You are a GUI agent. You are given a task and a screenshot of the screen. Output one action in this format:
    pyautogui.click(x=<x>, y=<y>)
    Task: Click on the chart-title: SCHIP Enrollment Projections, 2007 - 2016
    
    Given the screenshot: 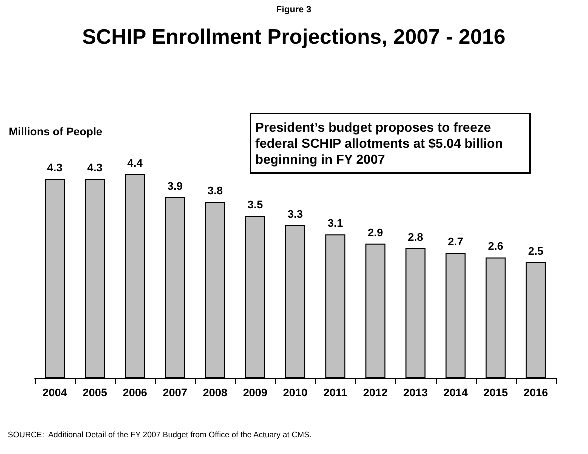 What is the action you would take?
    pyautogui.click(x=294, y=37)
    